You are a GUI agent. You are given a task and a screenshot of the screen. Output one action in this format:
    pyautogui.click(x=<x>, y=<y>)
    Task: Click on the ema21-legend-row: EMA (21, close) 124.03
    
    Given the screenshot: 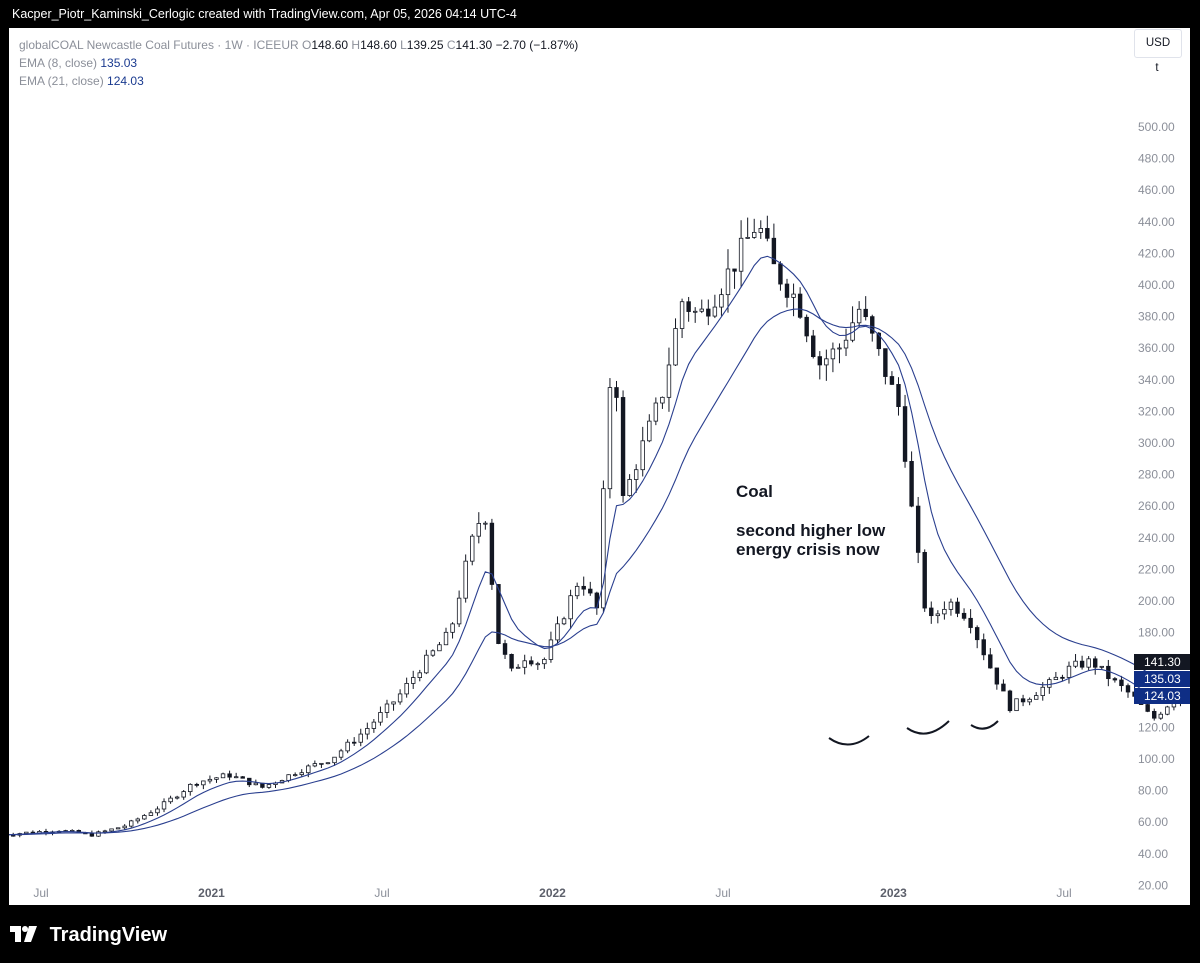 What is the action you would take?
    pyautogui.click(x=298, y=81)
    